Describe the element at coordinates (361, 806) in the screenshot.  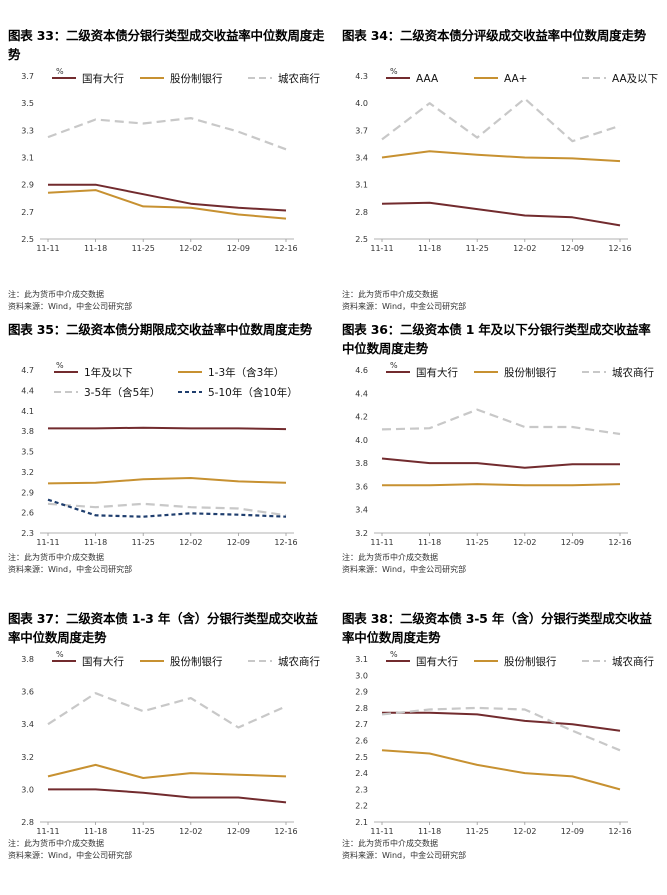
I see `y-tick-label: 2.2` at that location.